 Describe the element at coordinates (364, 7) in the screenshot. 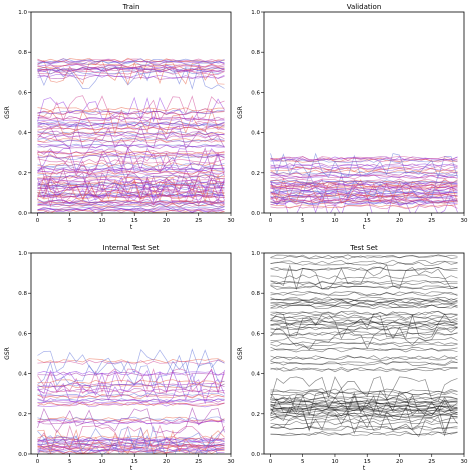

I see `panel-title: Validation` at that location.